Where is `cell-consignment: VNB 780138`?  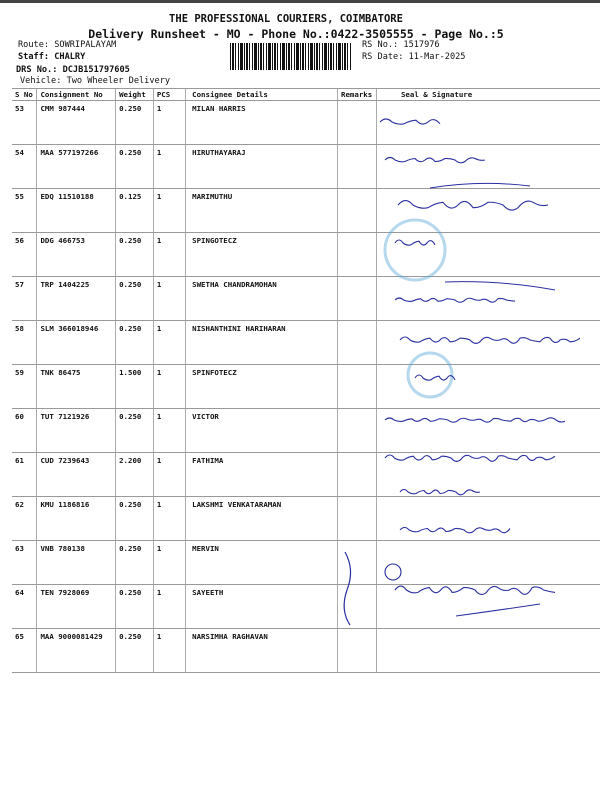
cell-consignment: VNB 780138 is located at coordinates (76, 562).